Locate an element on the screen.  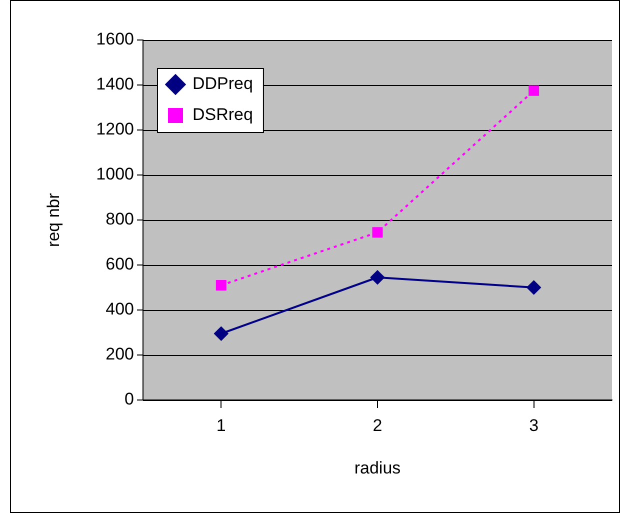
legend-label: DDPreq is located at coordinates (222, 84).